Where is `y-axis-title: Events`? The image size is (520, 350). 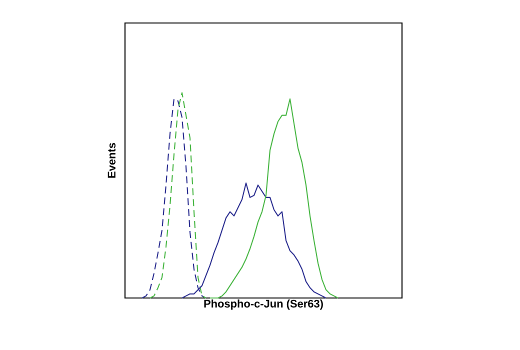
y-axis-title: Events is located at coordinates (112, 160).